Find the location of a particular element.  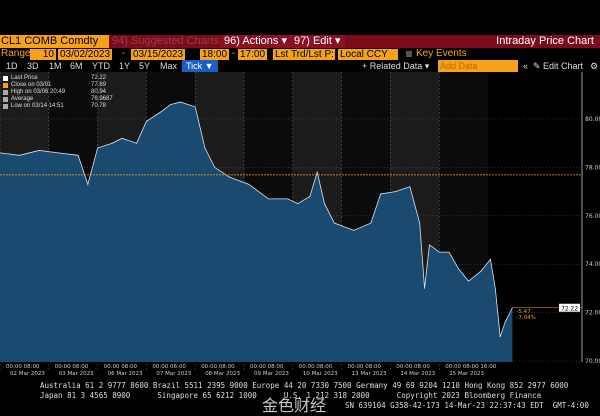

currency-select: Local CCY is located at coordinates (368, 54).